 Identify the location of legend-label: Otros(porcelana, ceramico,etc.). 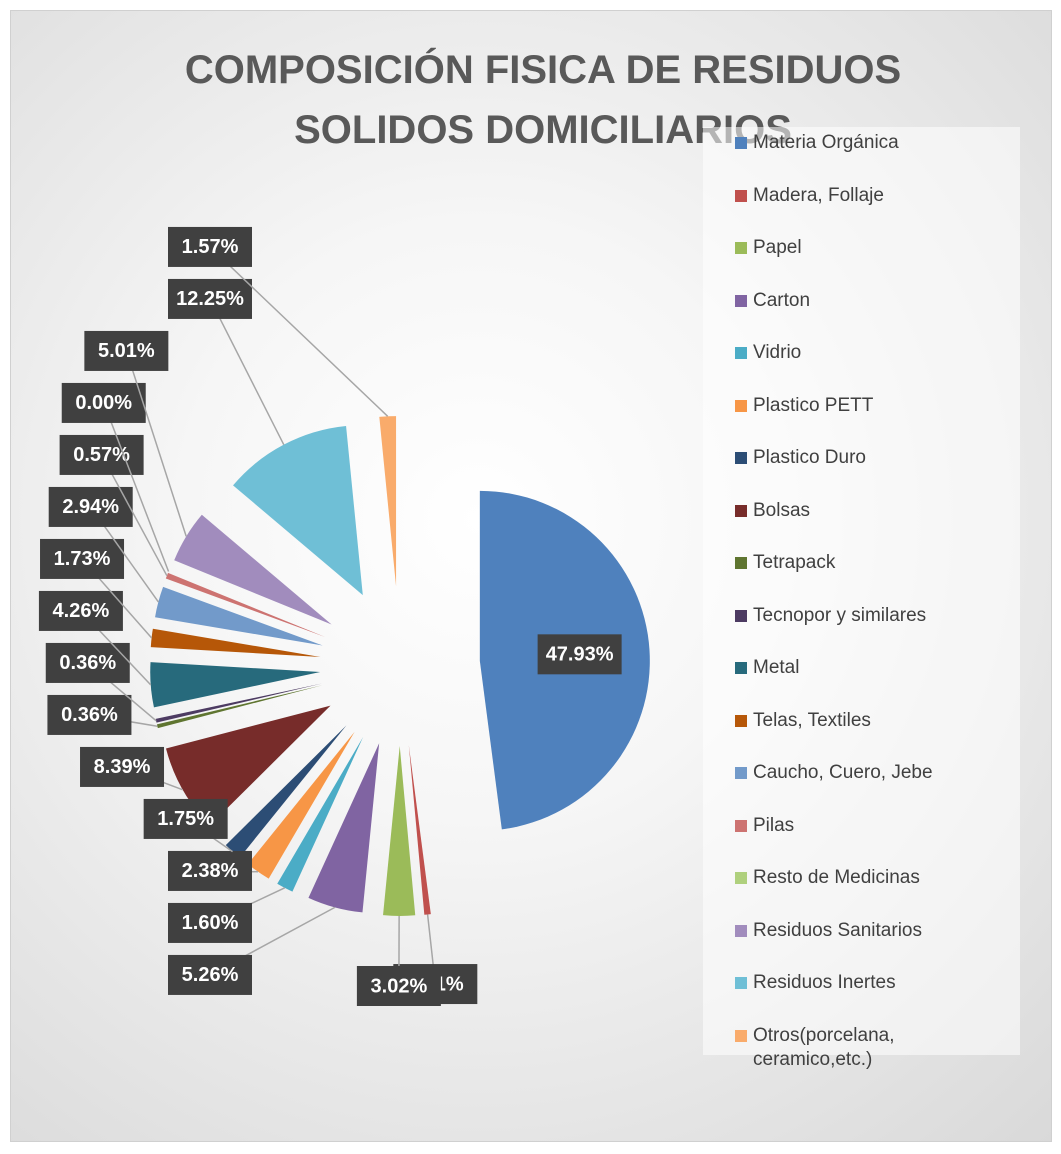
(824, 1047).